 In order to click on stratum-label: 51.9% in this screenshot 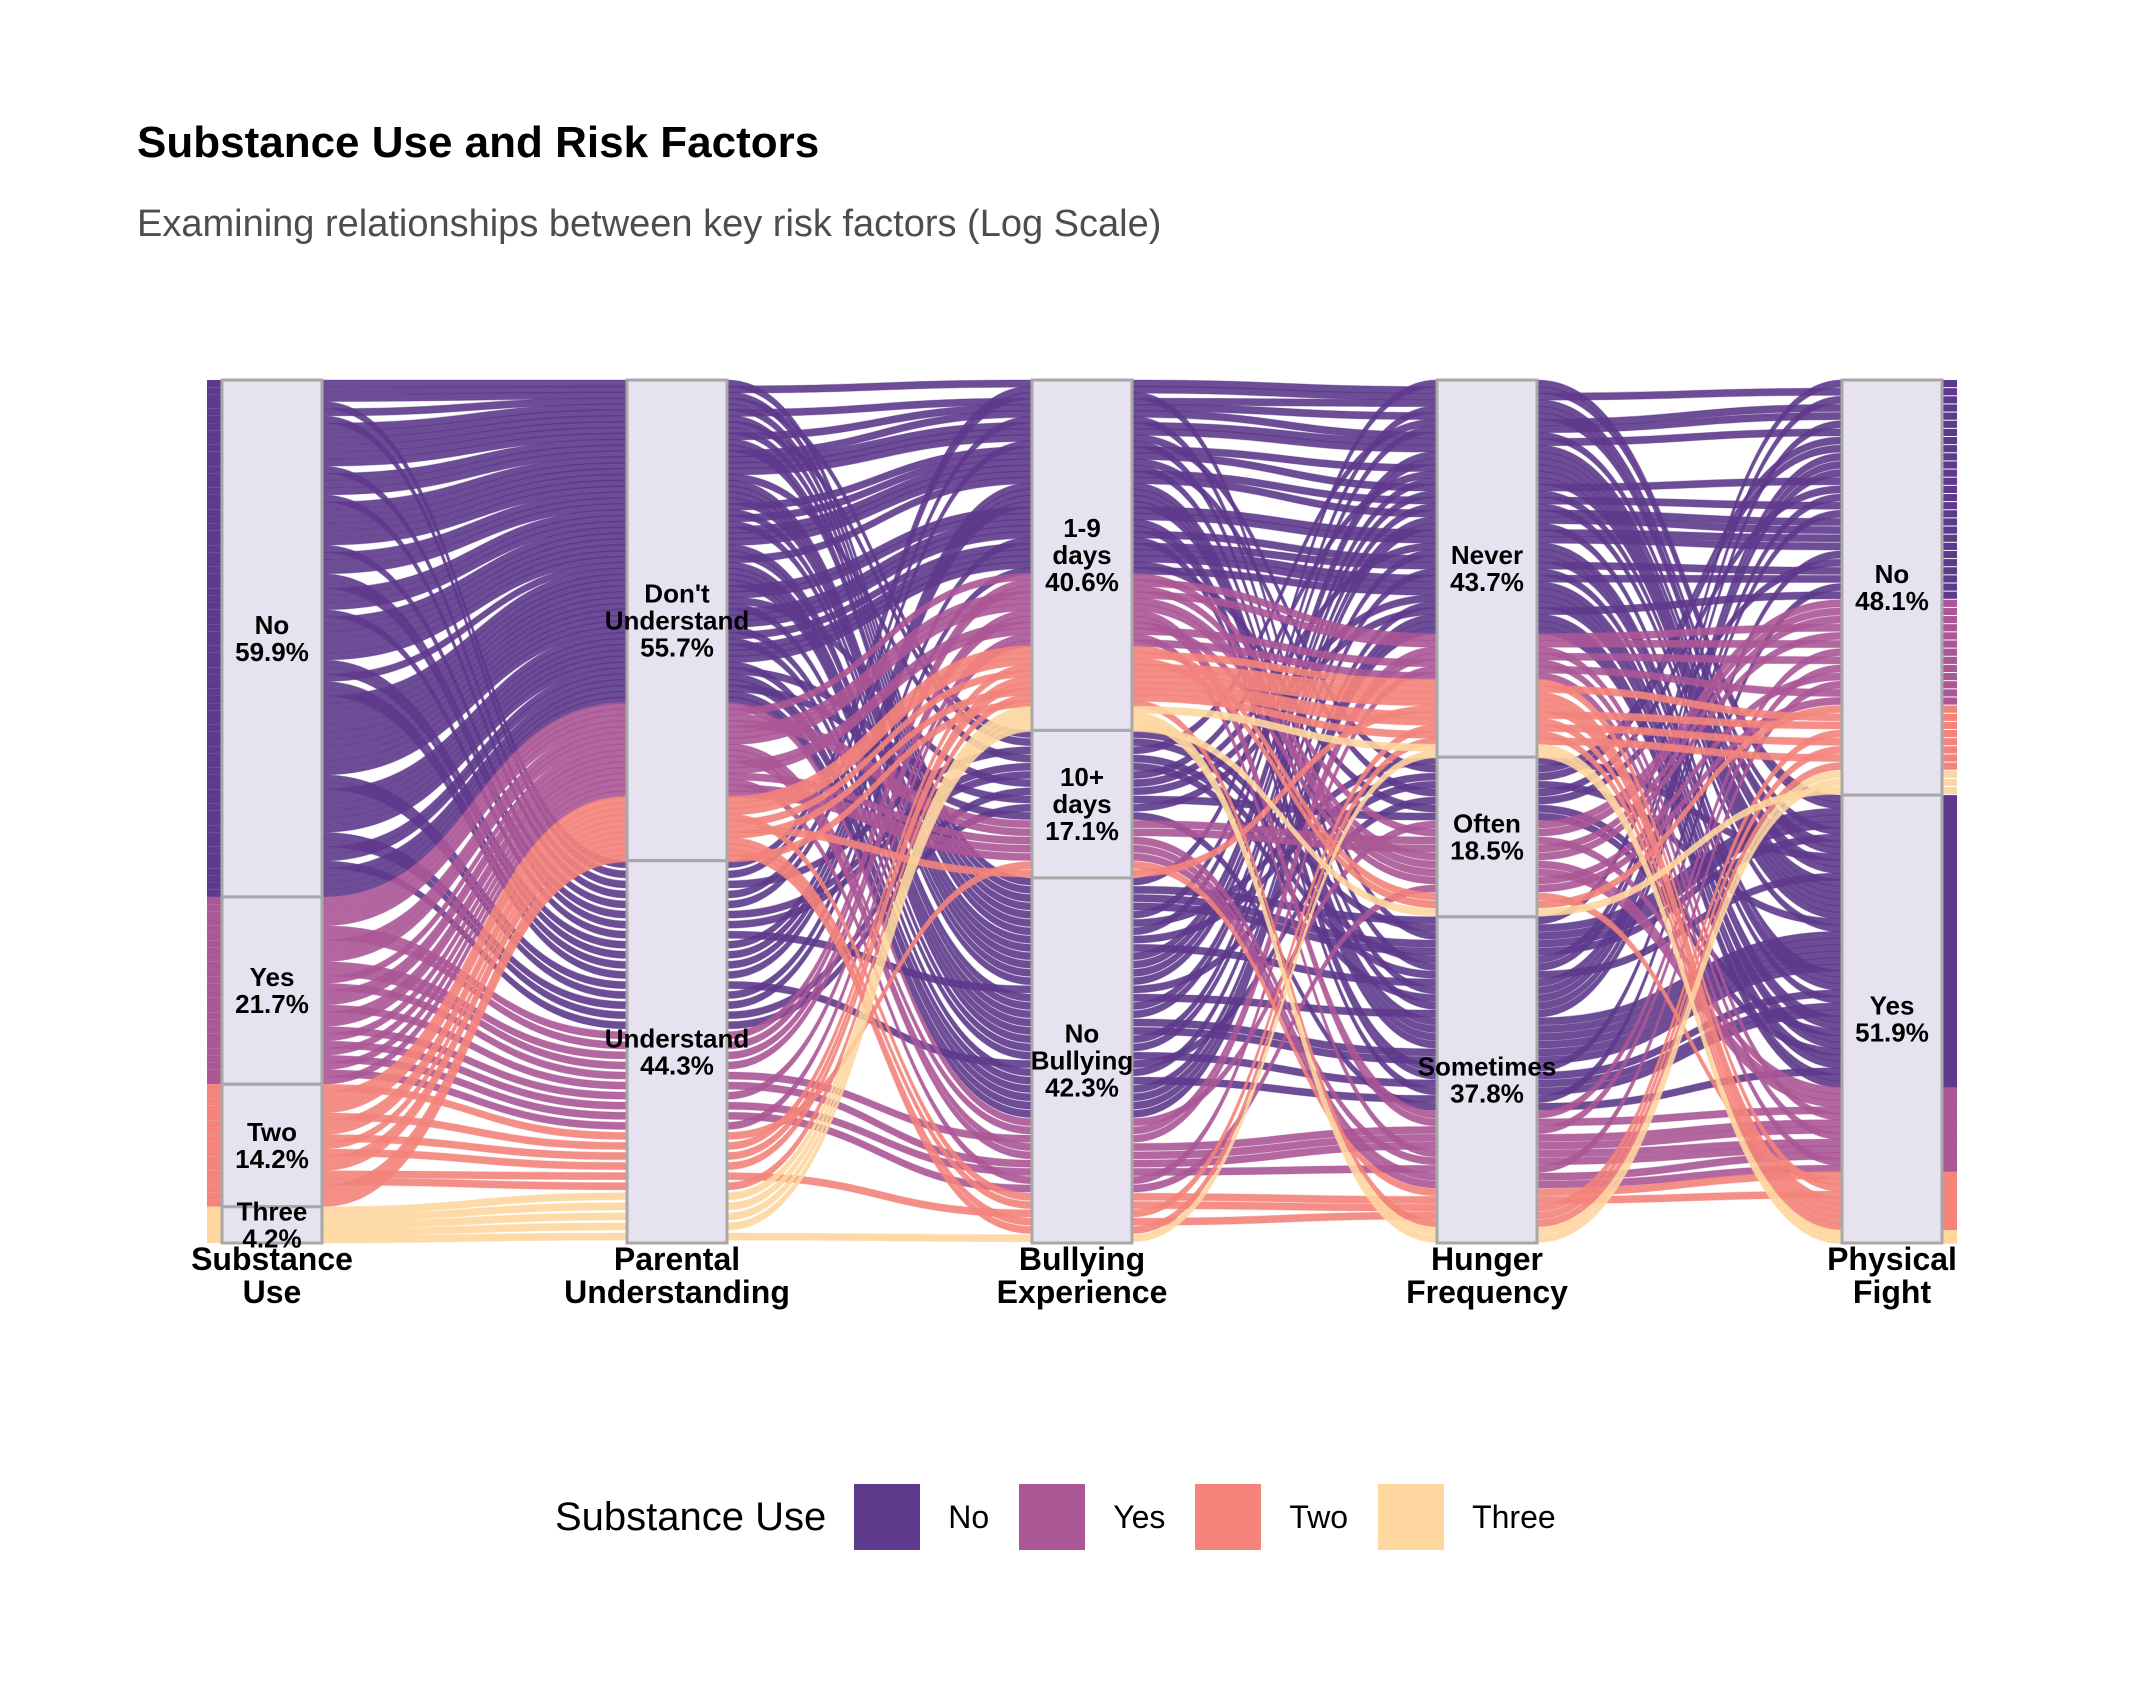, I will do `click(1892, 1033)`.